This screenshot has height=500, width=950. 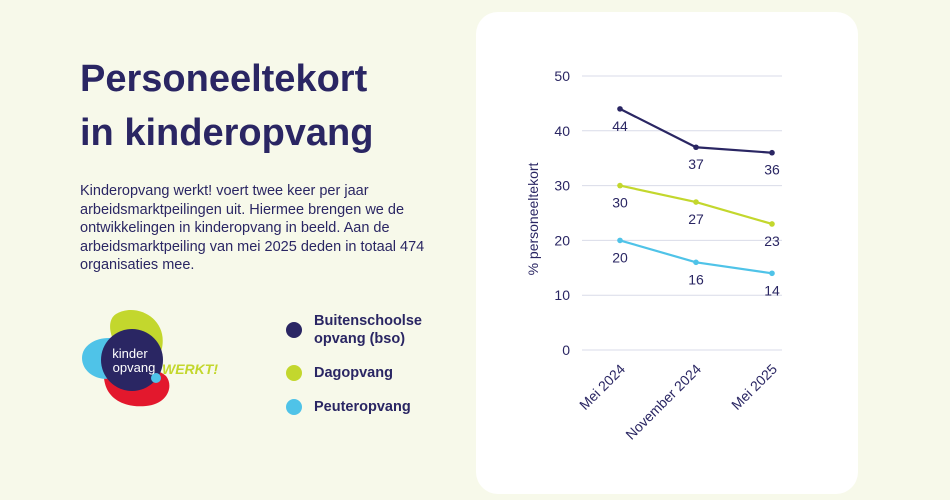 I want to click on legend-item-peuteropvang: Peuteropvang, so click(x=376, y=407).